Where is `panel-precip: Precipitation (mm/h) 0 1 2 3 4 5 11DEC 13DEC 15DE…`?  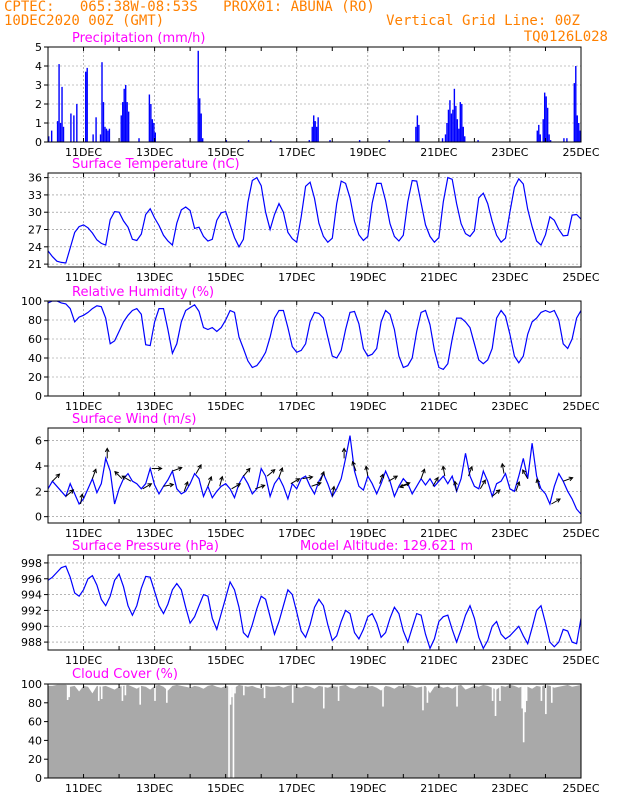 panel-precip: Precipitation (mm/h) 0 1 2 3 4 5 11DEC 13DEC 15DE… is located at coordinates (317, 95).